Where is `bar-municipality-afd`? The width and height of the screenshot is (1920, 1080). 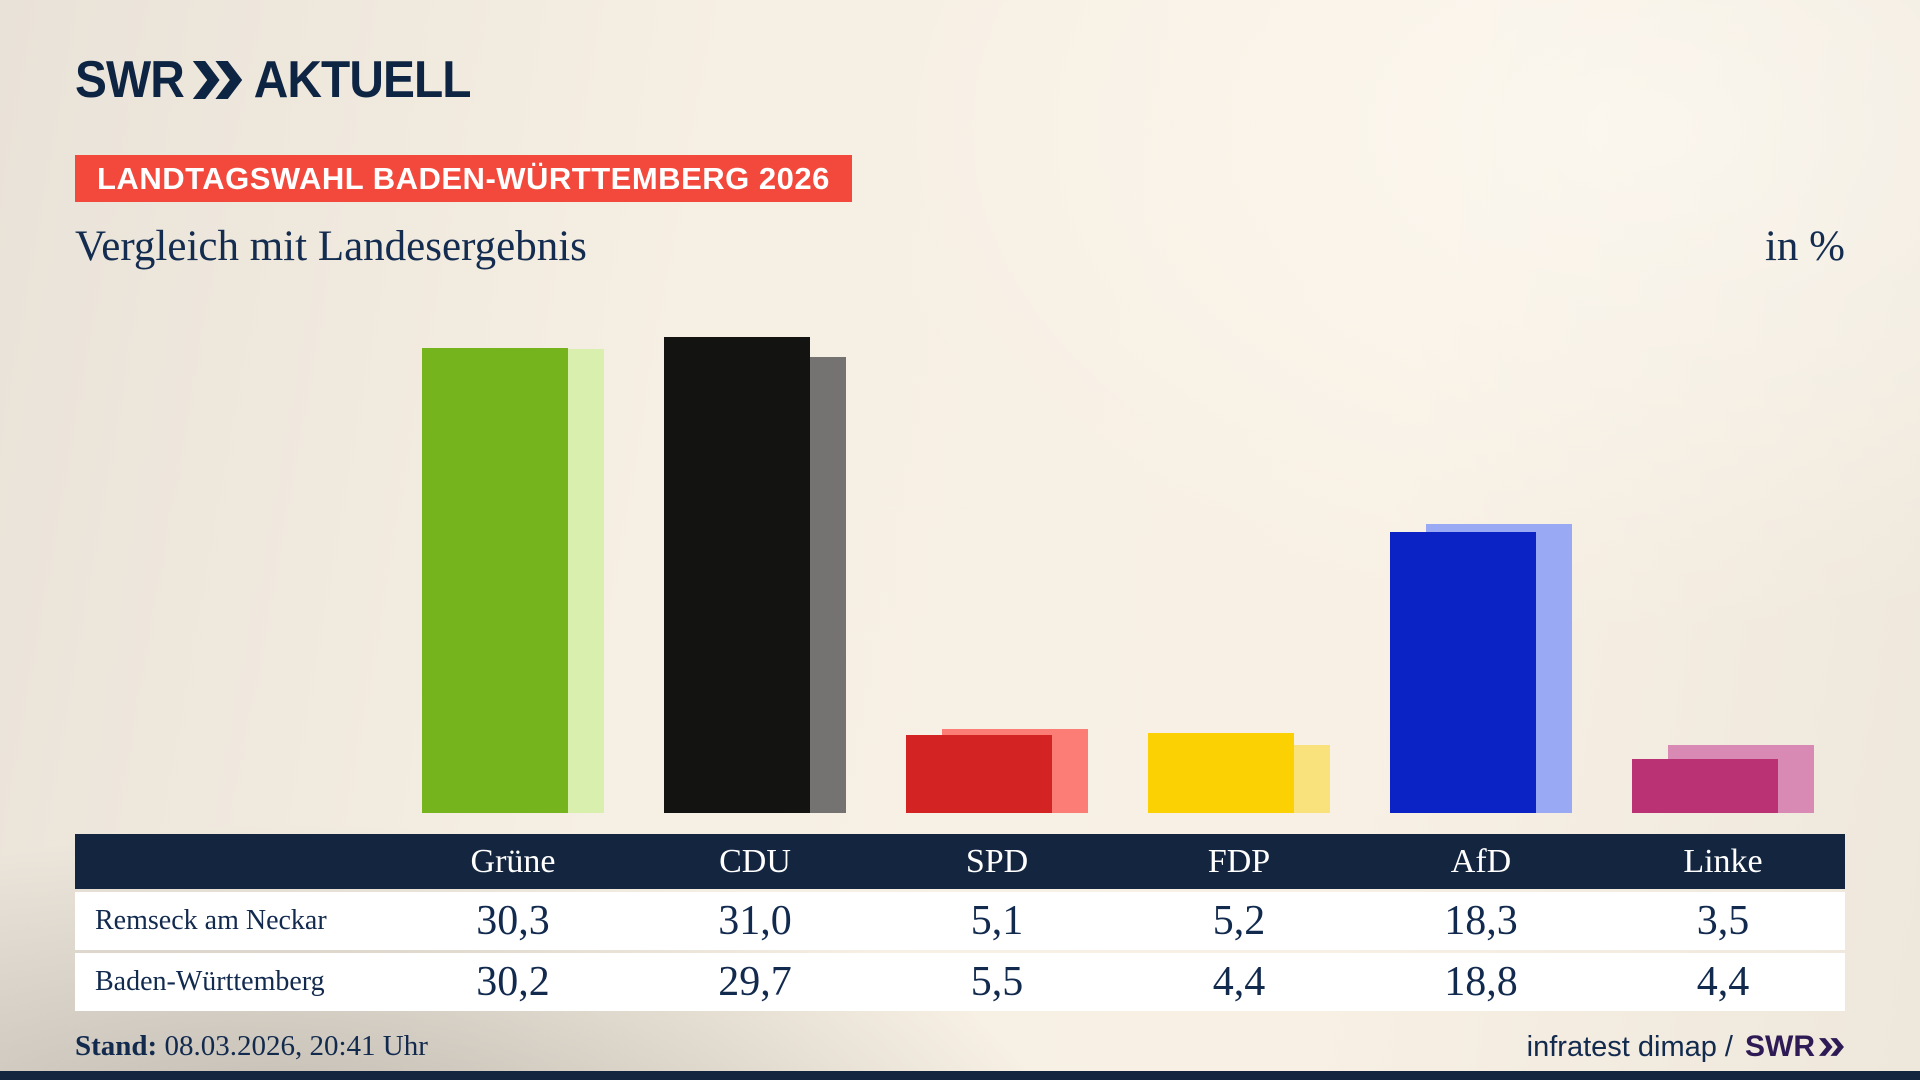
bar-municipality-afd is located at coordinates (1463, 672).